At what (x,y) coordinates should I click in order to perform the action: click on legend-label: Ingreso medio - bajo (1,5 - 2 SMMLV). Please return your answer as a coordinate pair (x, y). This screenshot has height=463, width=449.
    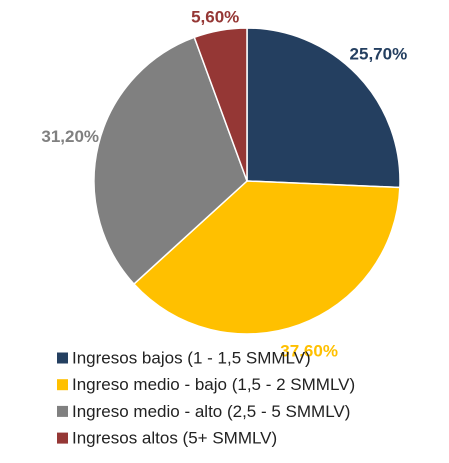
    Looking at the image, I should click on (213, 384).